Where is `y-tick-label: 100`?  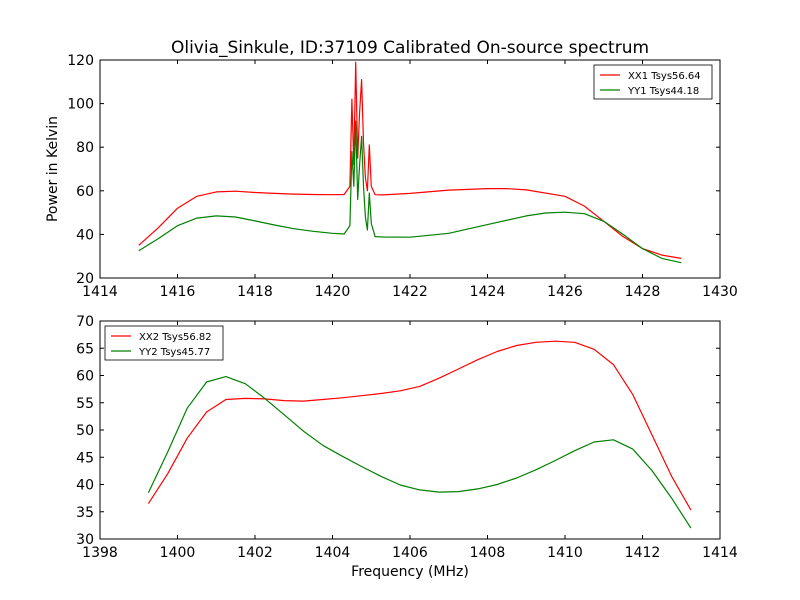
y-tick-label: 100 is located at coordinates (80, 105).